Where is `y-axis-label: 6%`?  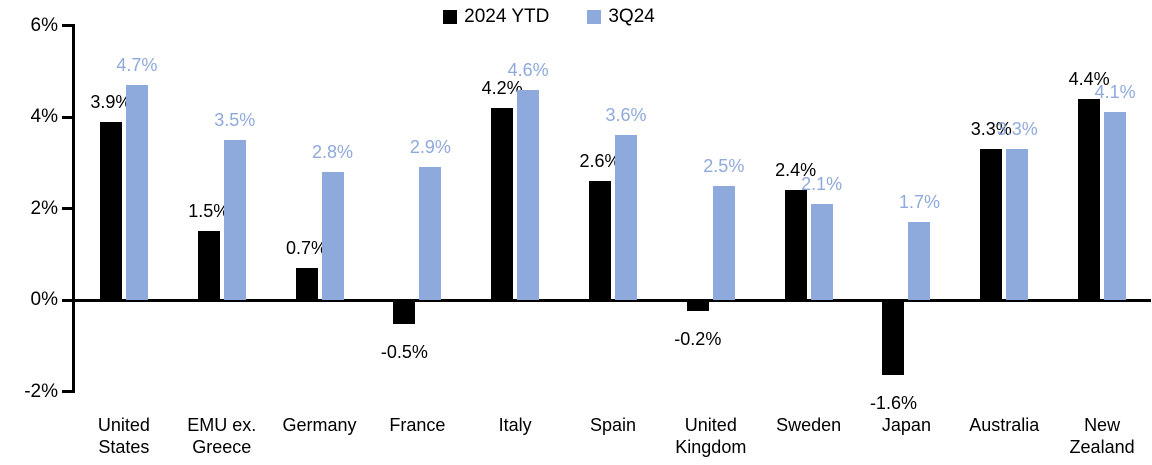 y-axis-label: 6% is located at coordinates (44, 25).